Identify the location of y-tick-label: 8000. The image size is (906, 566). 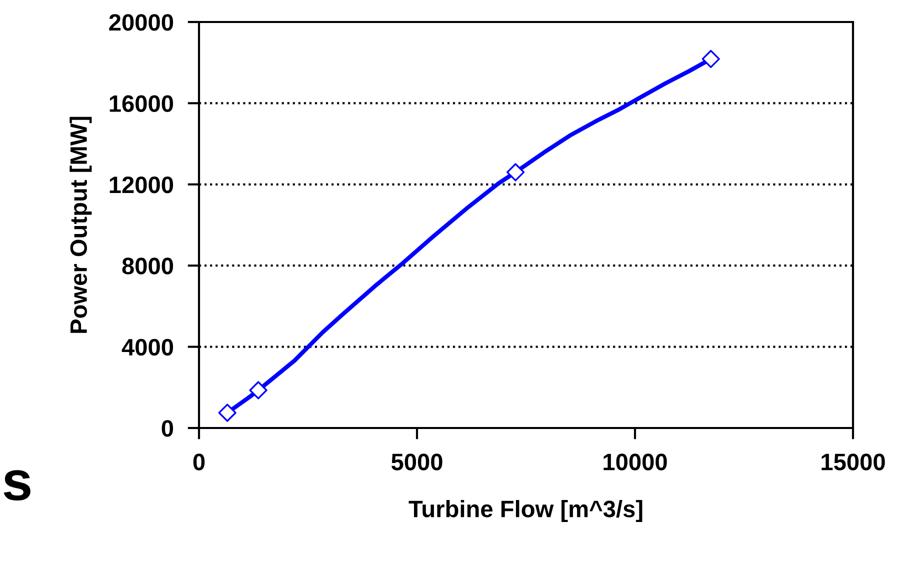
(148, 266).